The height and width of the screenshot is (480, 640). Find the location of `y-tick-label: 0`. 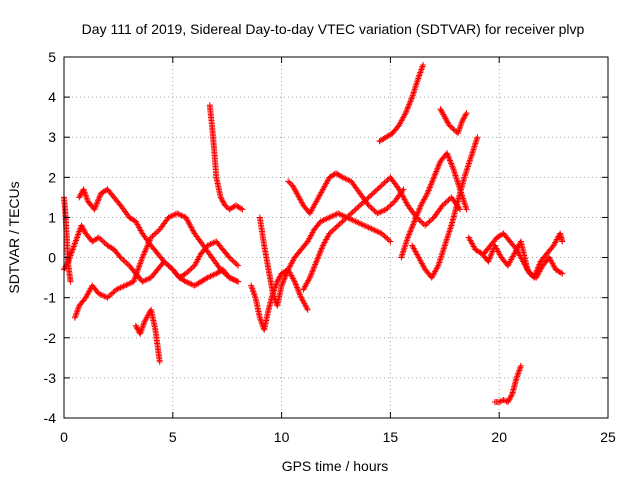

y-tick-label: 0 is located at coordinates (52, 258).